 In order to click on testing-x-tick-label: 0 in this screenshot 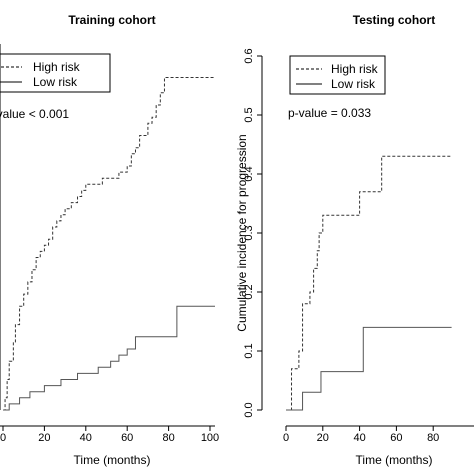, I will do `click(286, 438)`.